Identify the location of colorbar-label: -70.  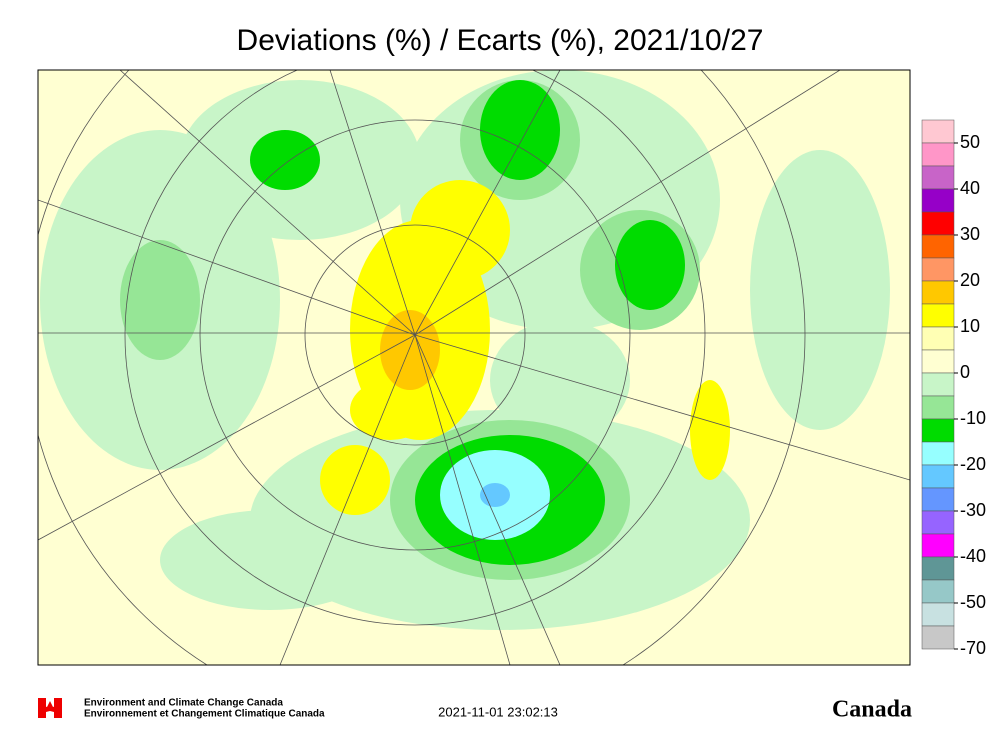
(973, 648).